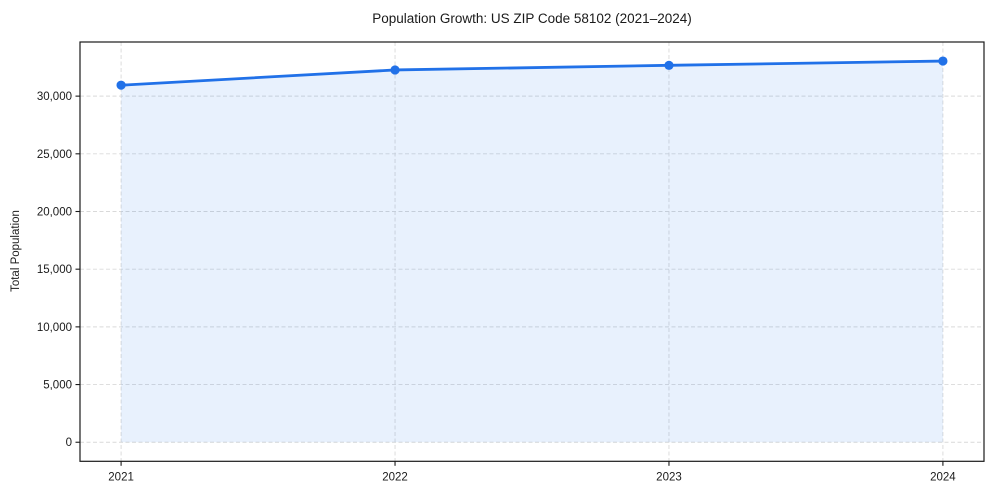 The image size is (1000, 500). I want to click on x-tick-label: 2022, so click(395, 477).